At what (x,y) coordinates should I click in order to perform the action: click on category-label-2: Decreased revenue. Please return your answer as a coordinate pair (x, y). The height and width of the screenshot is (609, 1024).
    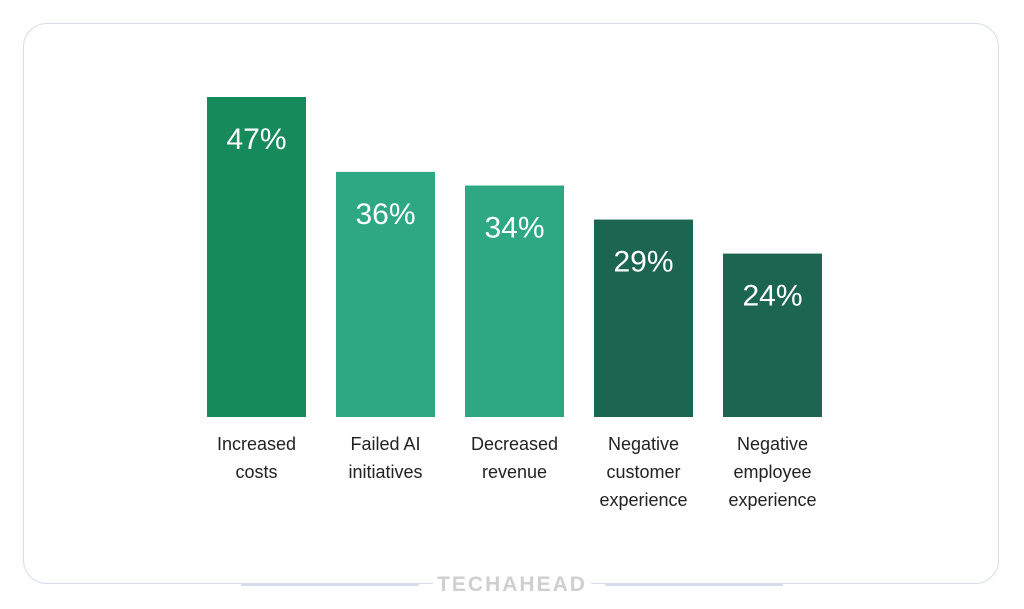
    Looking at the image, I should click on (514, 458).